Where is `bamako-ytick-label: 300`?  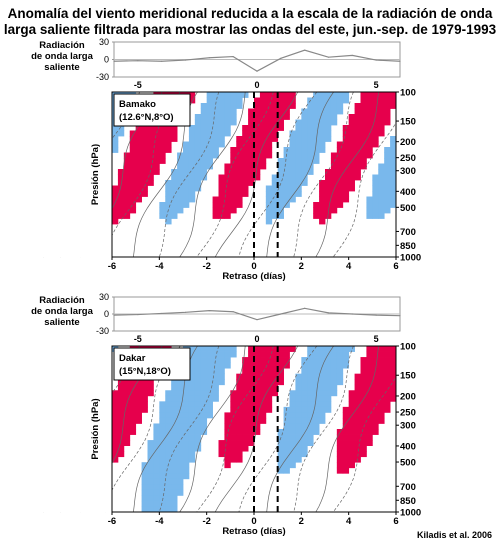 bamako-ytick-label: 300 is located at coordinates (408, 171).